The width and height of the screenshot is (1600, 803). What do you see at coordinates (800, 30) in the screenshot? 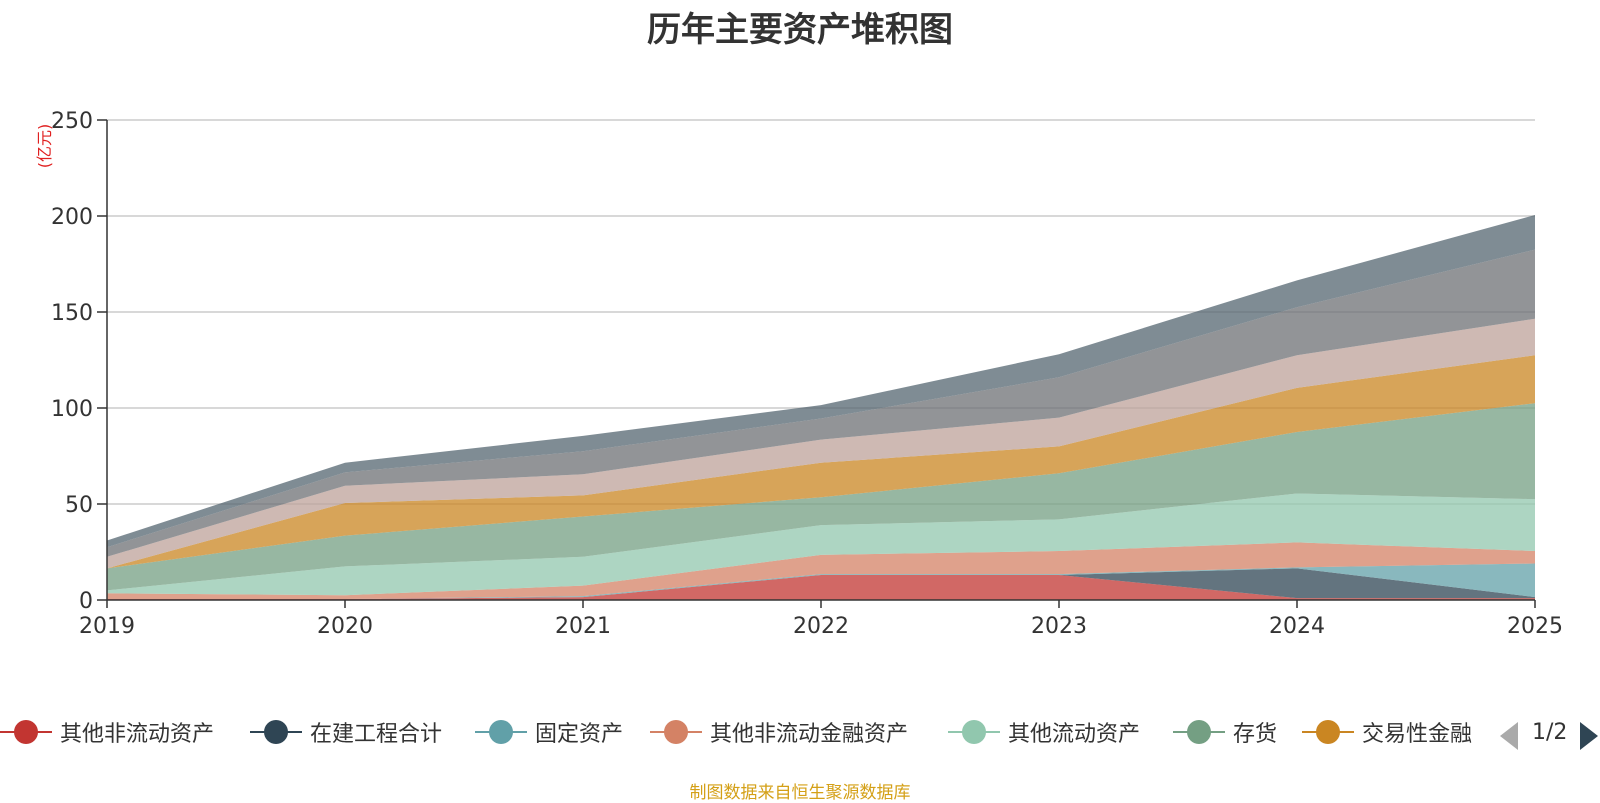
I see `chart-title: 历年主要资产堆积图` at bounding box center [800, 30].